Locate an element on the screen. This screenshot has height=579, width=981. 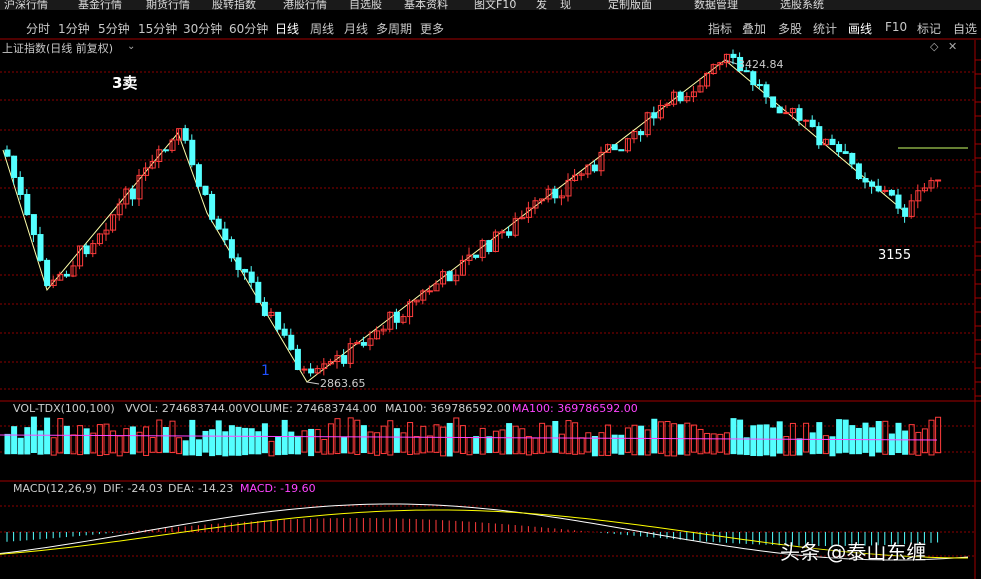
menu-item-7: 图文F10 is located at coordinates (495, 5).